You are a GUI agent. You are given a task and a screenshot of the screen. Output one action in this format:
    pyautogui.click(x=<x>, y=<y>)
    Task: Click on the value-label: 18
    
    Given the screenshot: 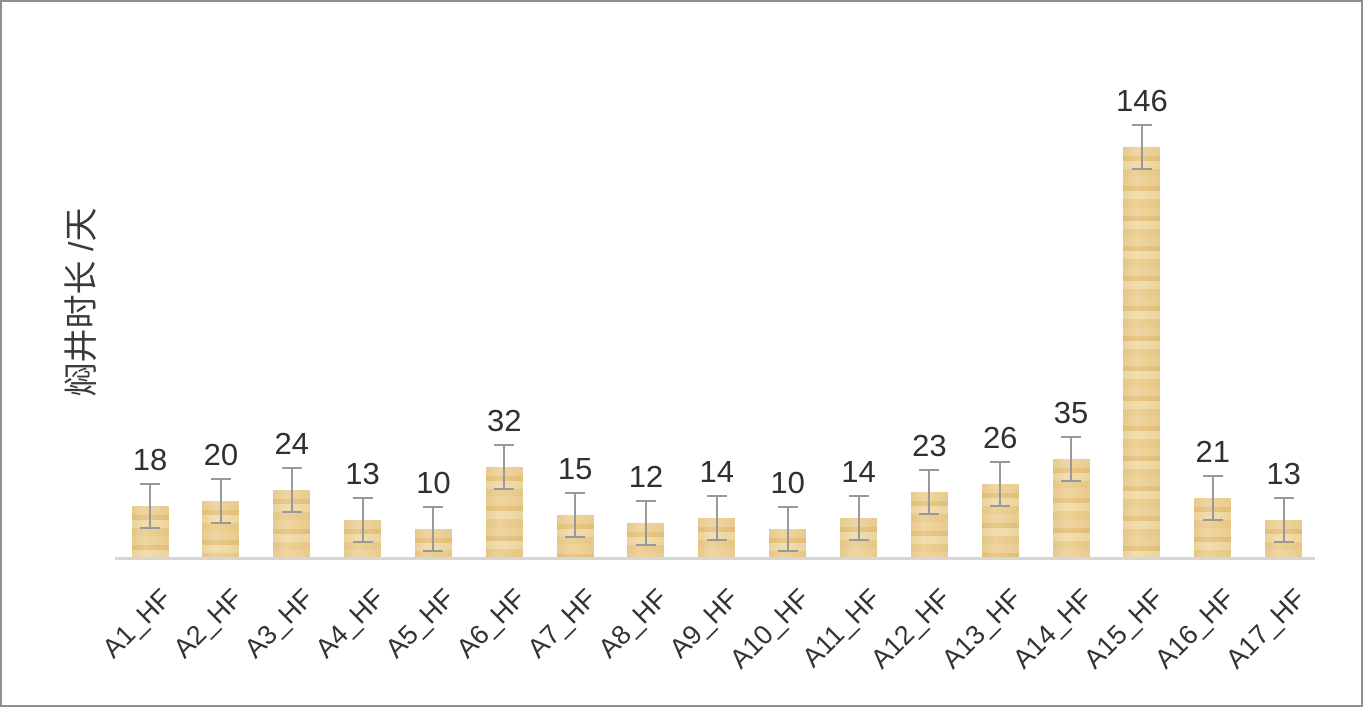 What is the action you would take?
    pyautogui.click(x=150, y=460)
    